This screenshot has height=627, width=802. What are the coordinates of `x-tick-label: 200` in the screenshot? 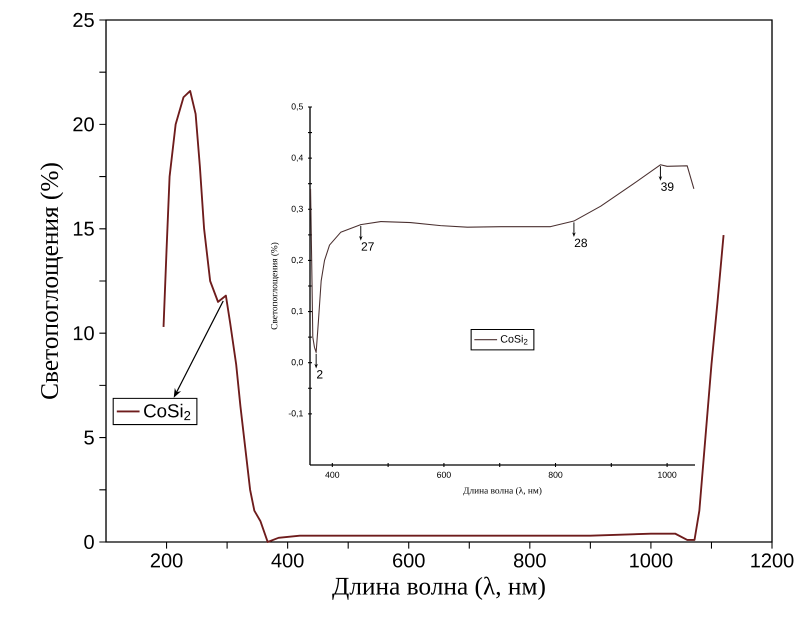 It's located at (166, 560).